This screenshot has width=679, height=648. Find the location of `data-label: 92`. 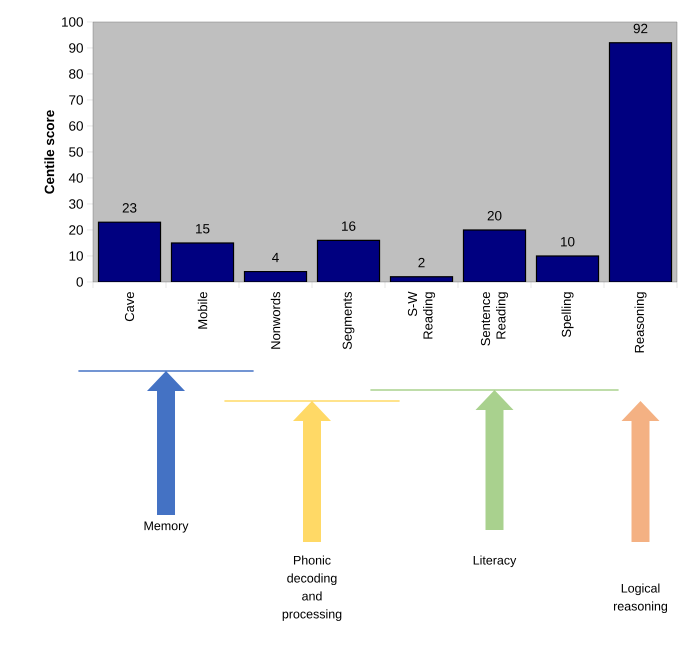

data-label: 92 is located at coordinates (641, 29).